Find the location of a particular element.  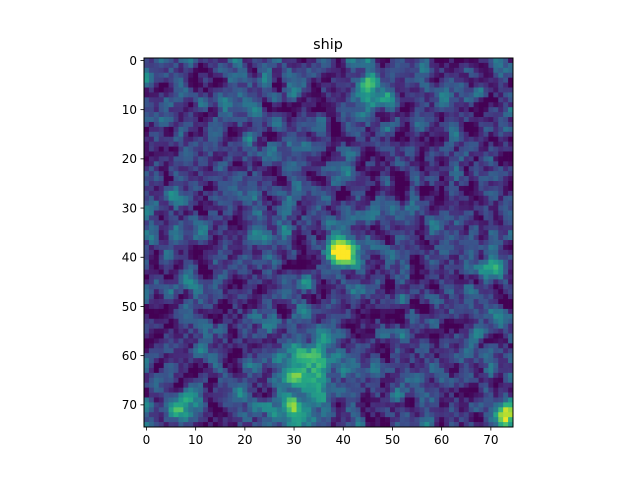

chart-title: ship is located at coordinates (328, 45).